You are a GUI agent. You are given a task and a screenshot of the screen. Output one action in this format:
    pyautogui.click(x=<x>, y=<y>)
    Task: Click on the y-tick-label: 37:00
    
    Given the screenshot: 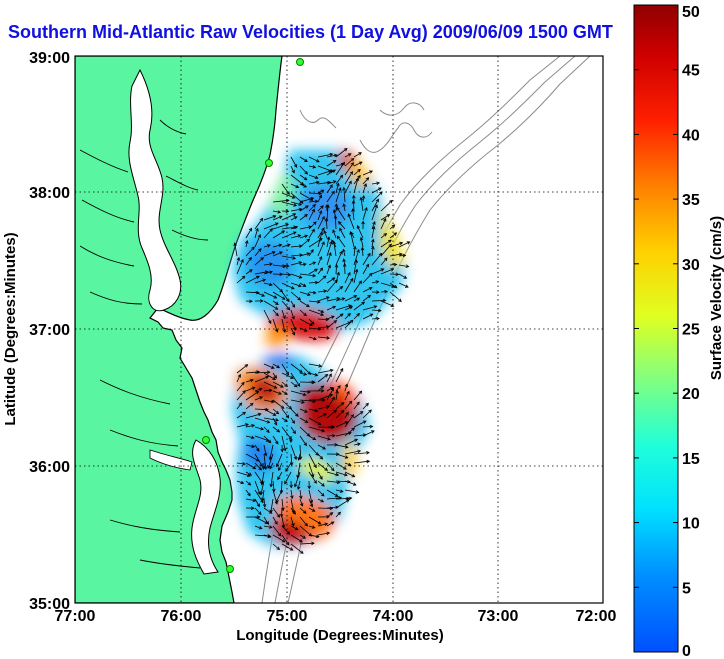 What is the action you would take?
    pyautogui.click(x=49, y=330)
    